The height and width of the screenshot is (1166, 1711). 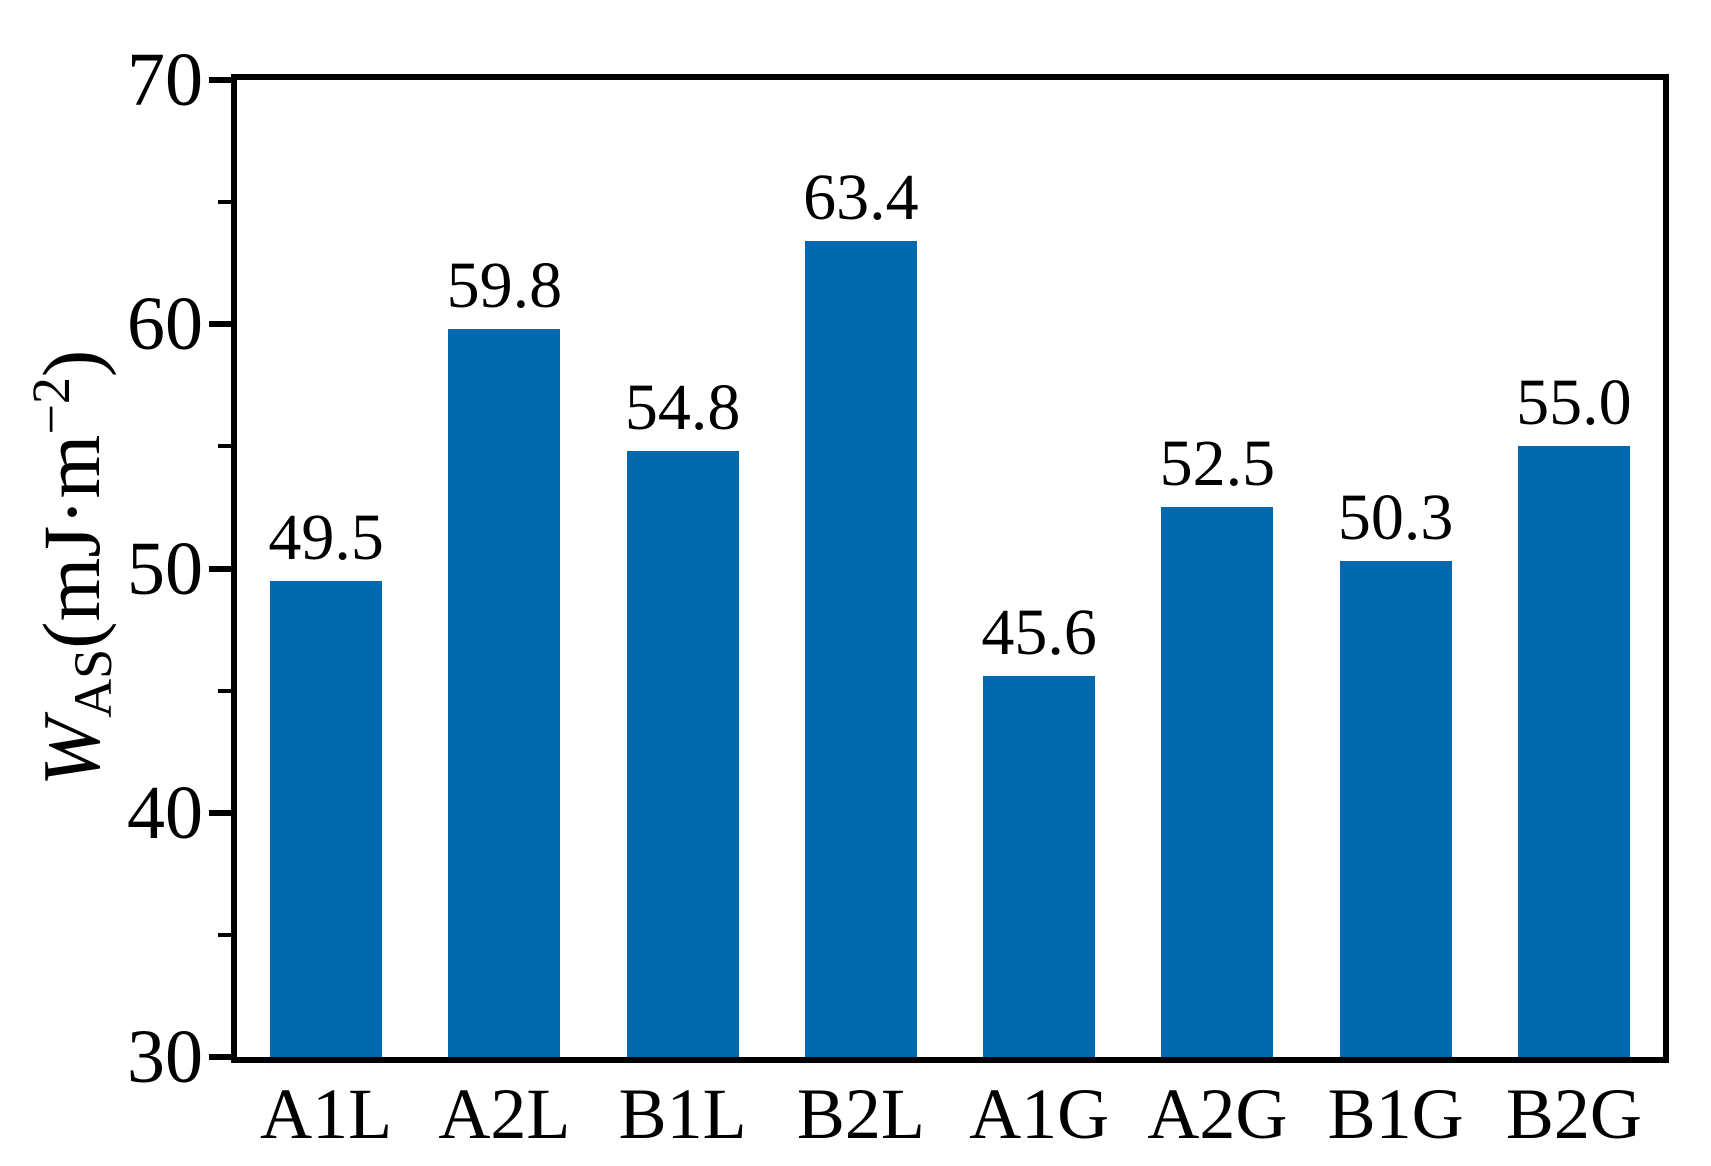 I want to click on x-tick-label: A1G, so click(x=1039, y=1114).